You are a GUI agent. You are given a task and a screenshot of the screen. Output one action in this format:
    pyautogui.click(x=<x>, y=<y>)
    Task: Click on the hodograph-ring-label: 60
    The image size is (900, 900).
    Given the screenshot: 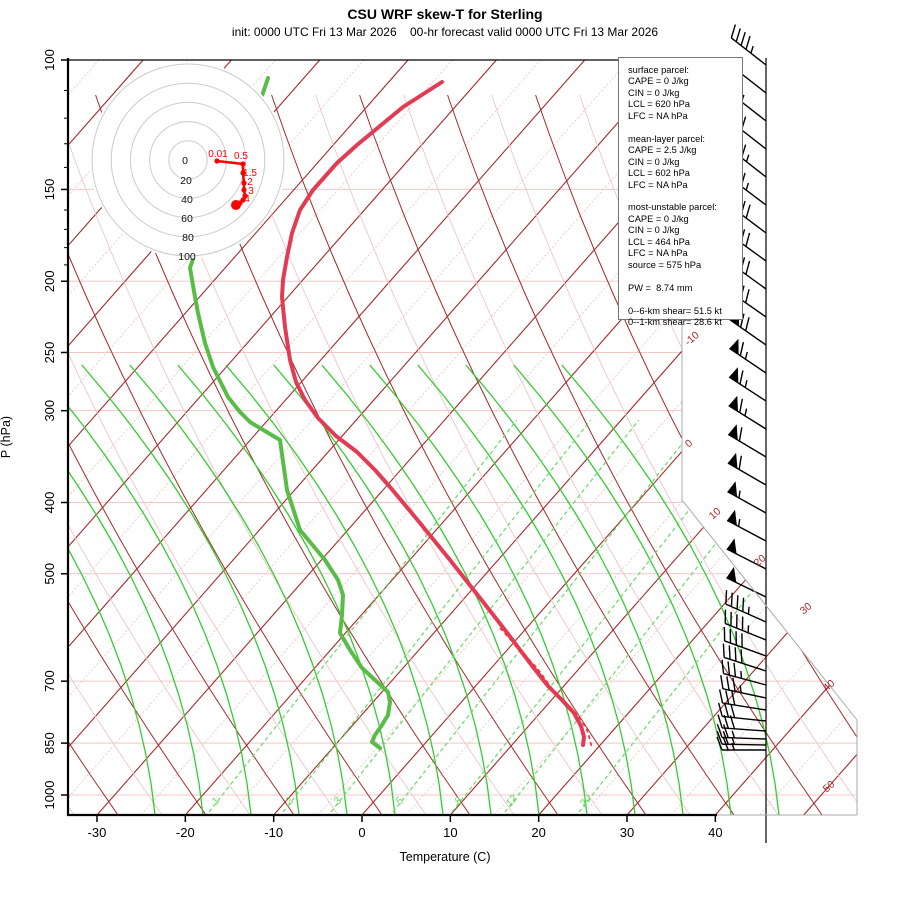 What is the action you would take?
    pyautogui.click(x=187, y=219)
    